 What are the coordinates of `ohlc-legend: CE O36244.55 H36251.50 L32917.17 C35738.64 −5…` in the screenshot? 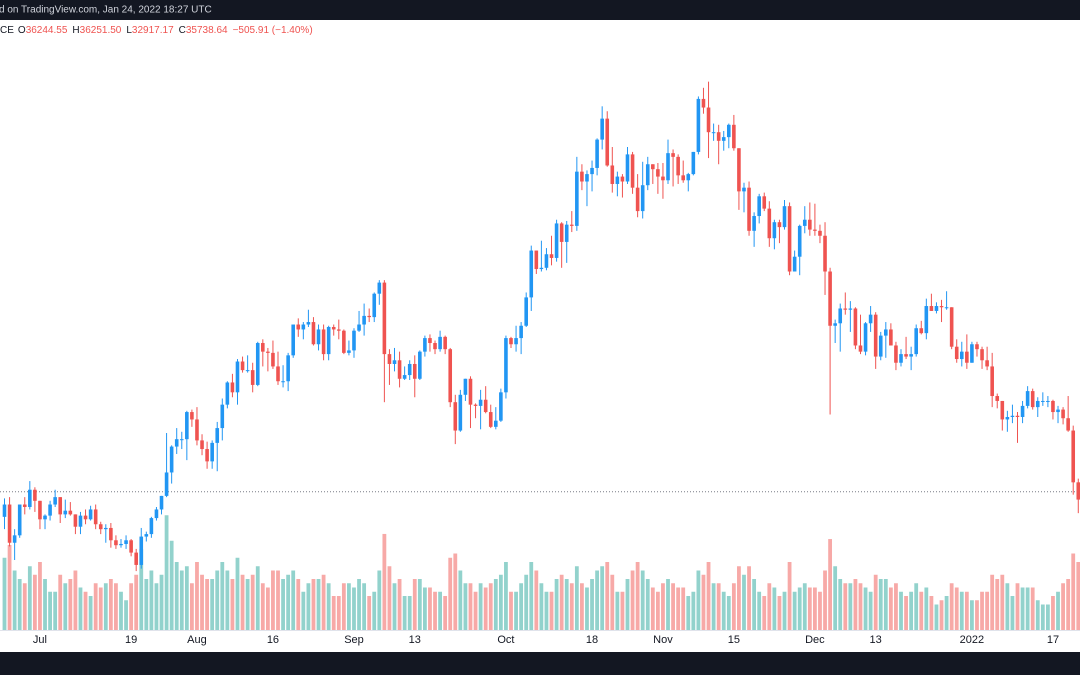 It's located at (156, 30).